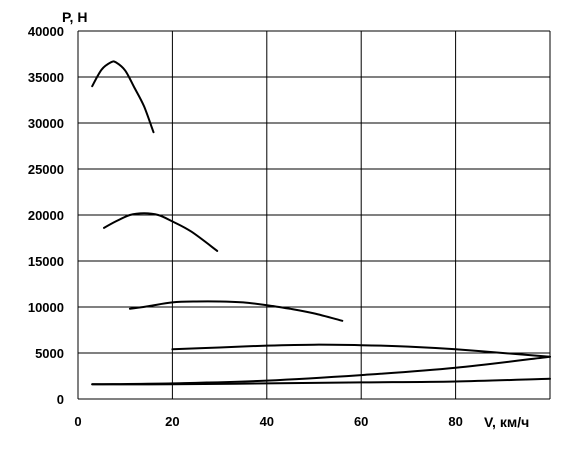  Describe the element at coordinates (46, 261) in the screenshot. I see `y-tick-label: 15000` at that location.